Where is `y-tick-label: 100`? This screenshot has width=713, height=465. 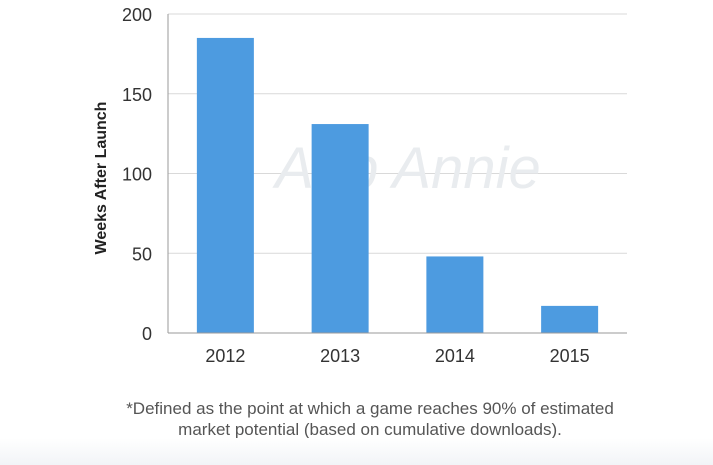 y-tick-label: 100 is located at coordinates (137, 175).